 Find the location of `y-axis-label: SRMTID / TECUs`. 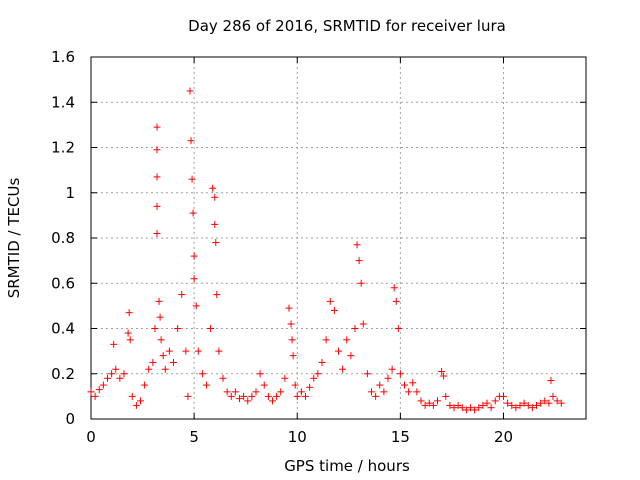

y-axis-label: SRMTID / TECUs is located at coordinates (14, 238).